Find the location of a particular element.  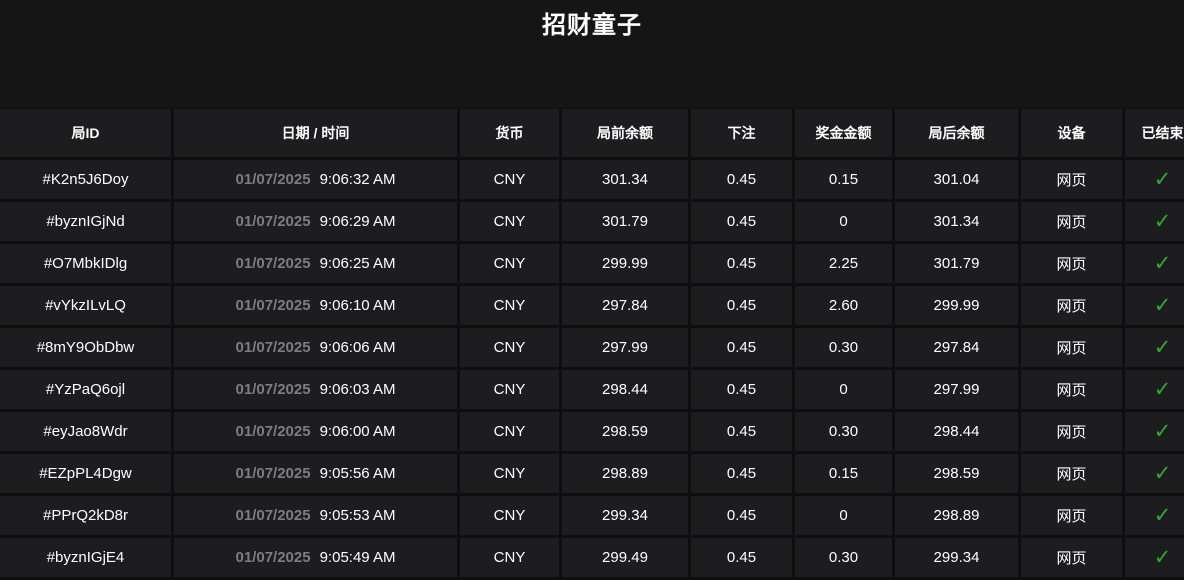

cell-balance-after: 298.59 is located at coordinates (958, 475).